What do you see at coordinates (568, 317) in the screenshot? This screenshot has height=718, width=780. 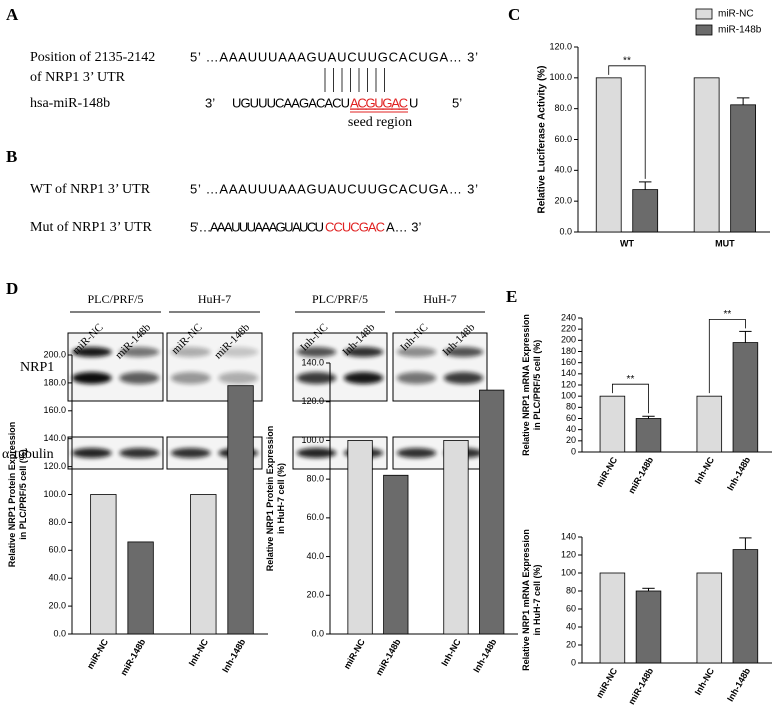 I see `y-tick-label: 240` at bounding box center [568, 317].